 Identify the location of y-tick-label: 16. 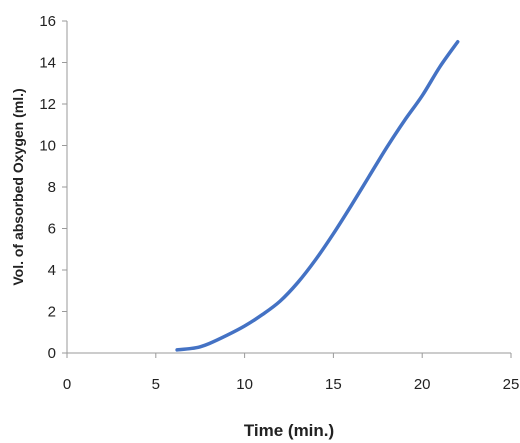
(47, 21).